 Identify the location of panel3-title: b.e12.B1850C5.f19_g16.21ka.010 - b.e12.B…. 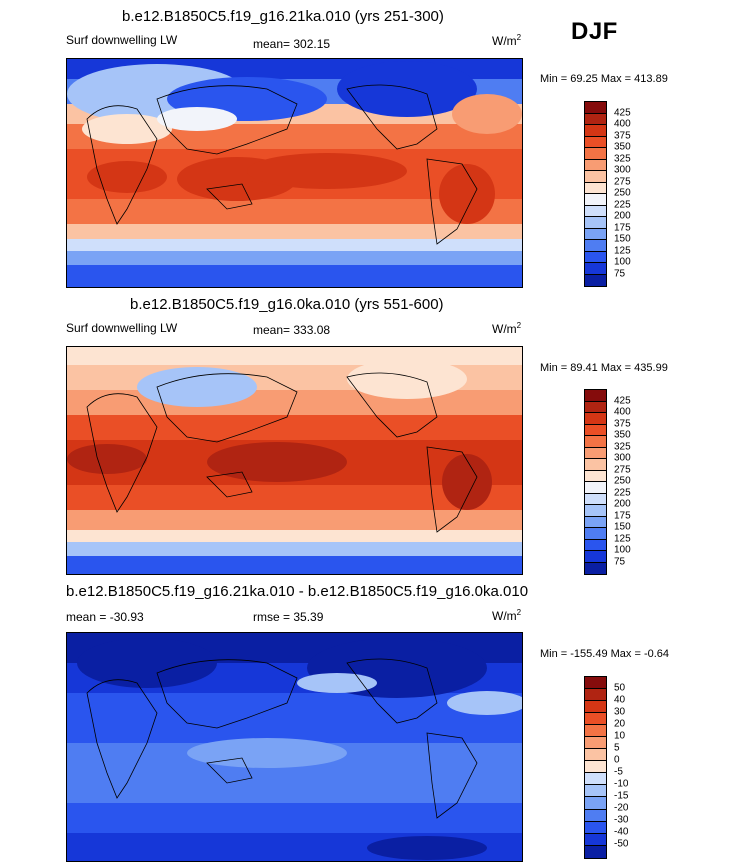
(297, 591).